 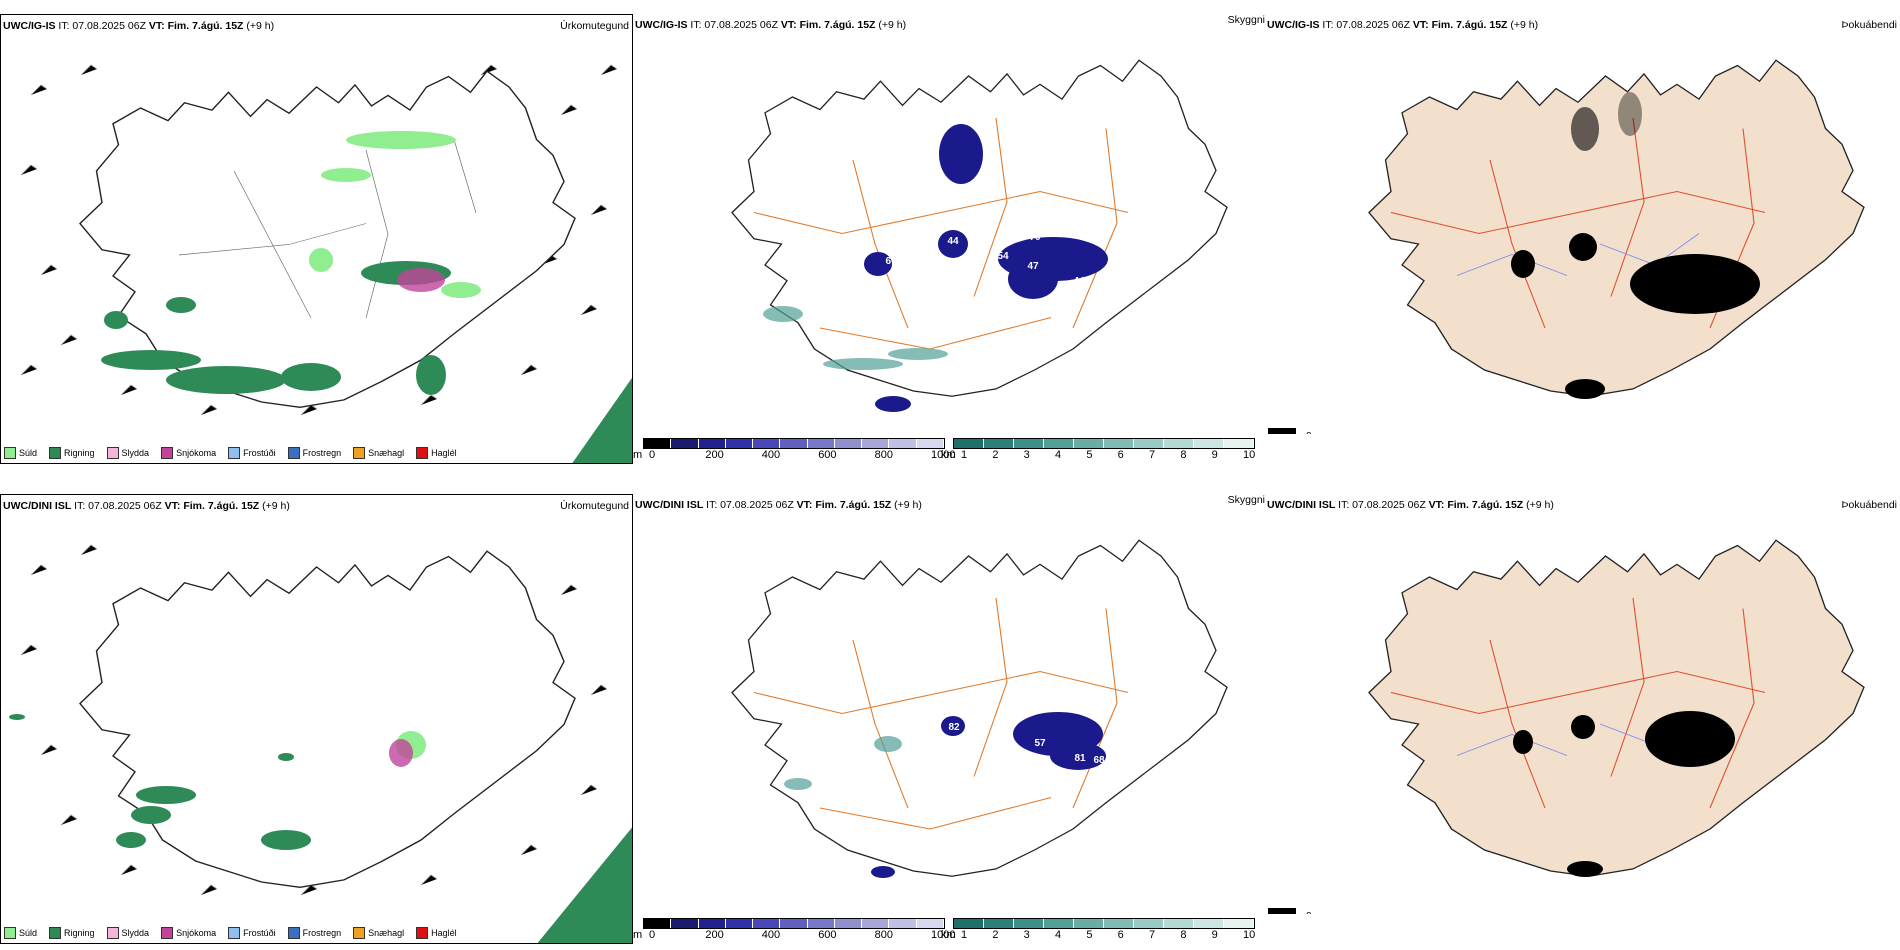 What do you see at coordinates (949, 931) in the screenshot?
I see `colorbars-row2: m 0 200 400 600 800 1000 km 1 2 3 4 5 6 7 8 9 10` at bounding box center [949, 931].